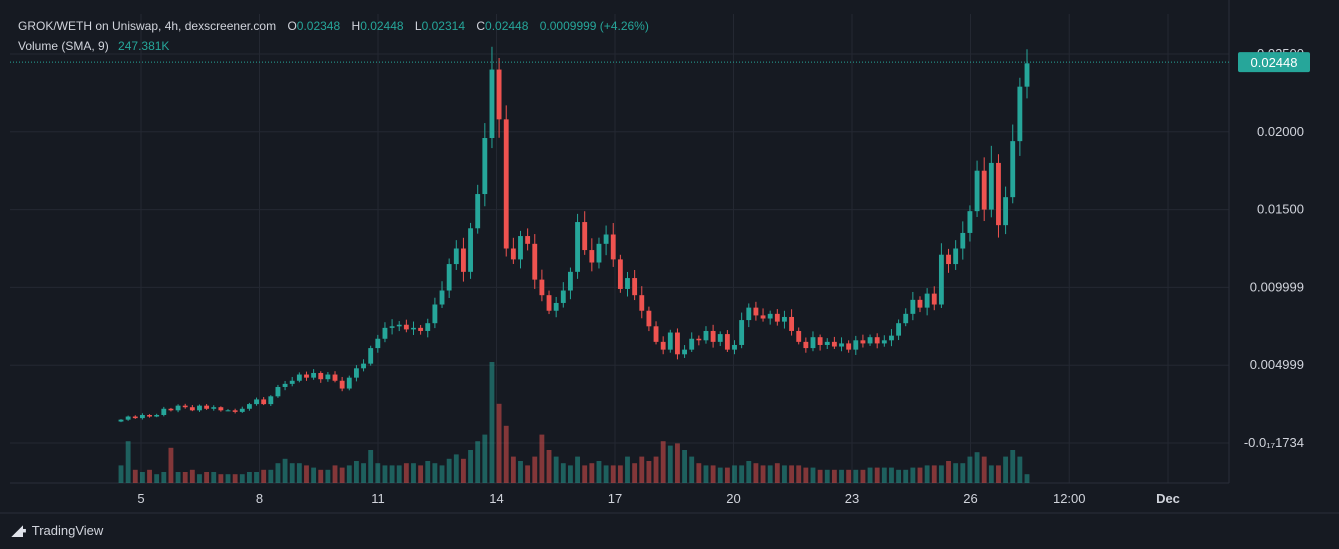 This screenshot has height=549, width=1339. I want to click on open-value: 0.02348, so click(318, 26).